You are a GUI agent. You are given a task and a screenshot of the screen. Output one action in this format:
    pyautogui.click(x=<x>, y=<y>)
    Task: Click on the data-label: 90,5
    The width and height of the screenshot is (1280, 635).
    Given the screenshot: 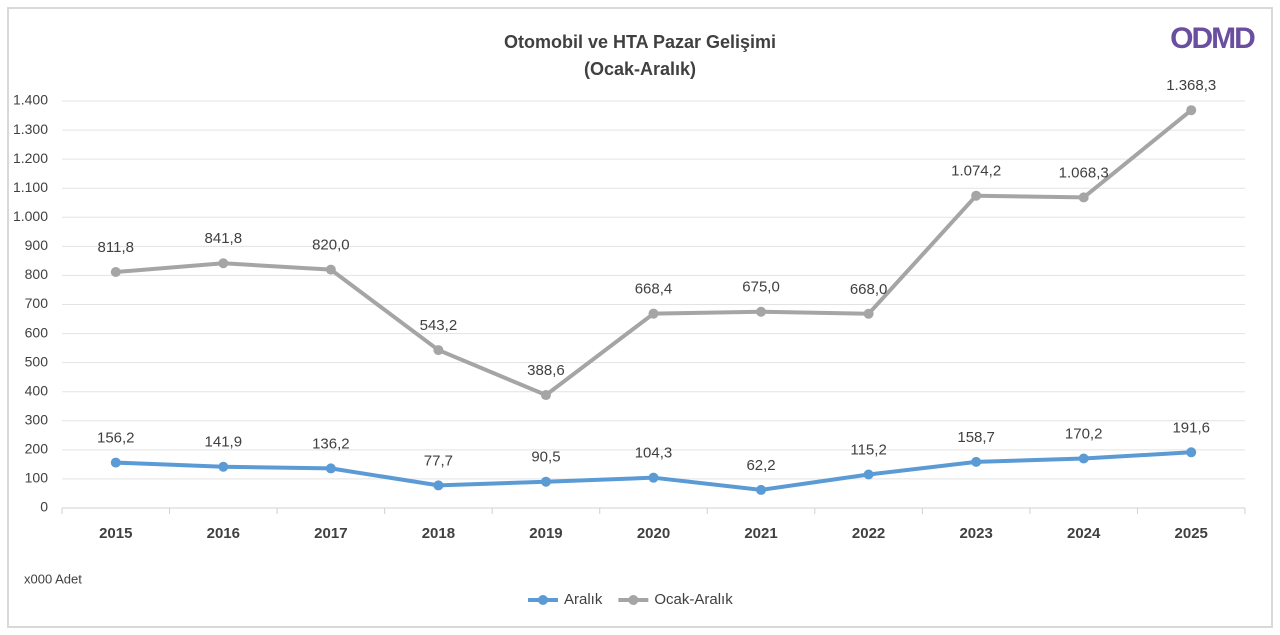 What is the action you would take?
    pyautogui.click(x=545, y=457)
    